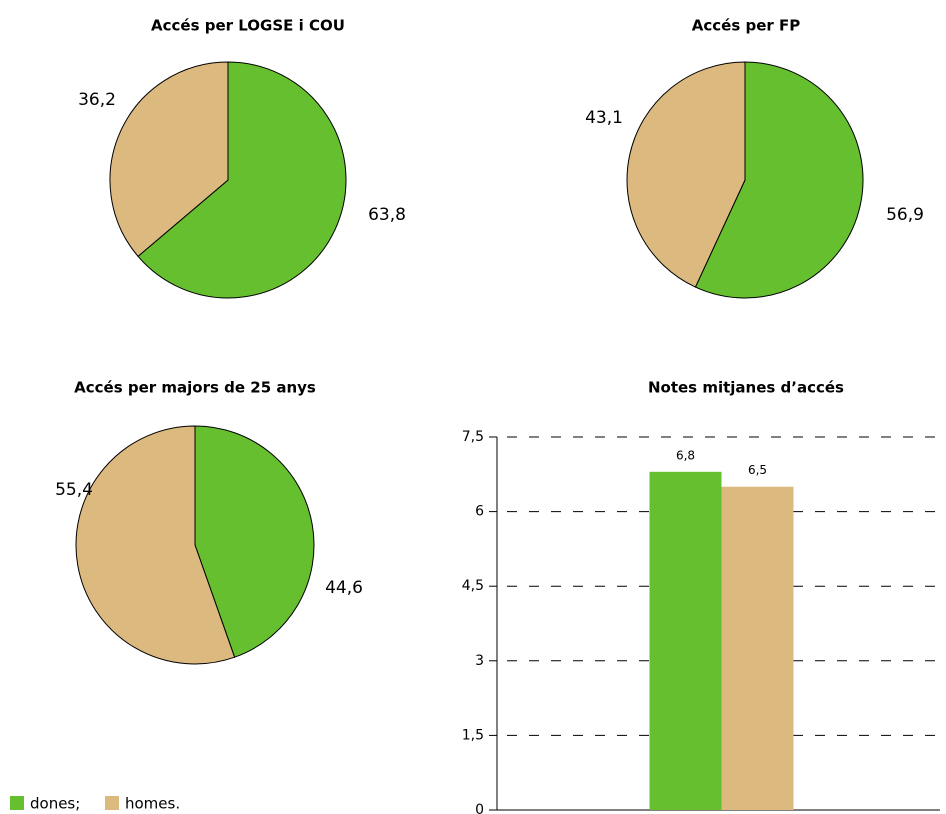  Describe the element at coordinates (97, 100) in the screenshot. I see `data-label: 36,2` at that location.